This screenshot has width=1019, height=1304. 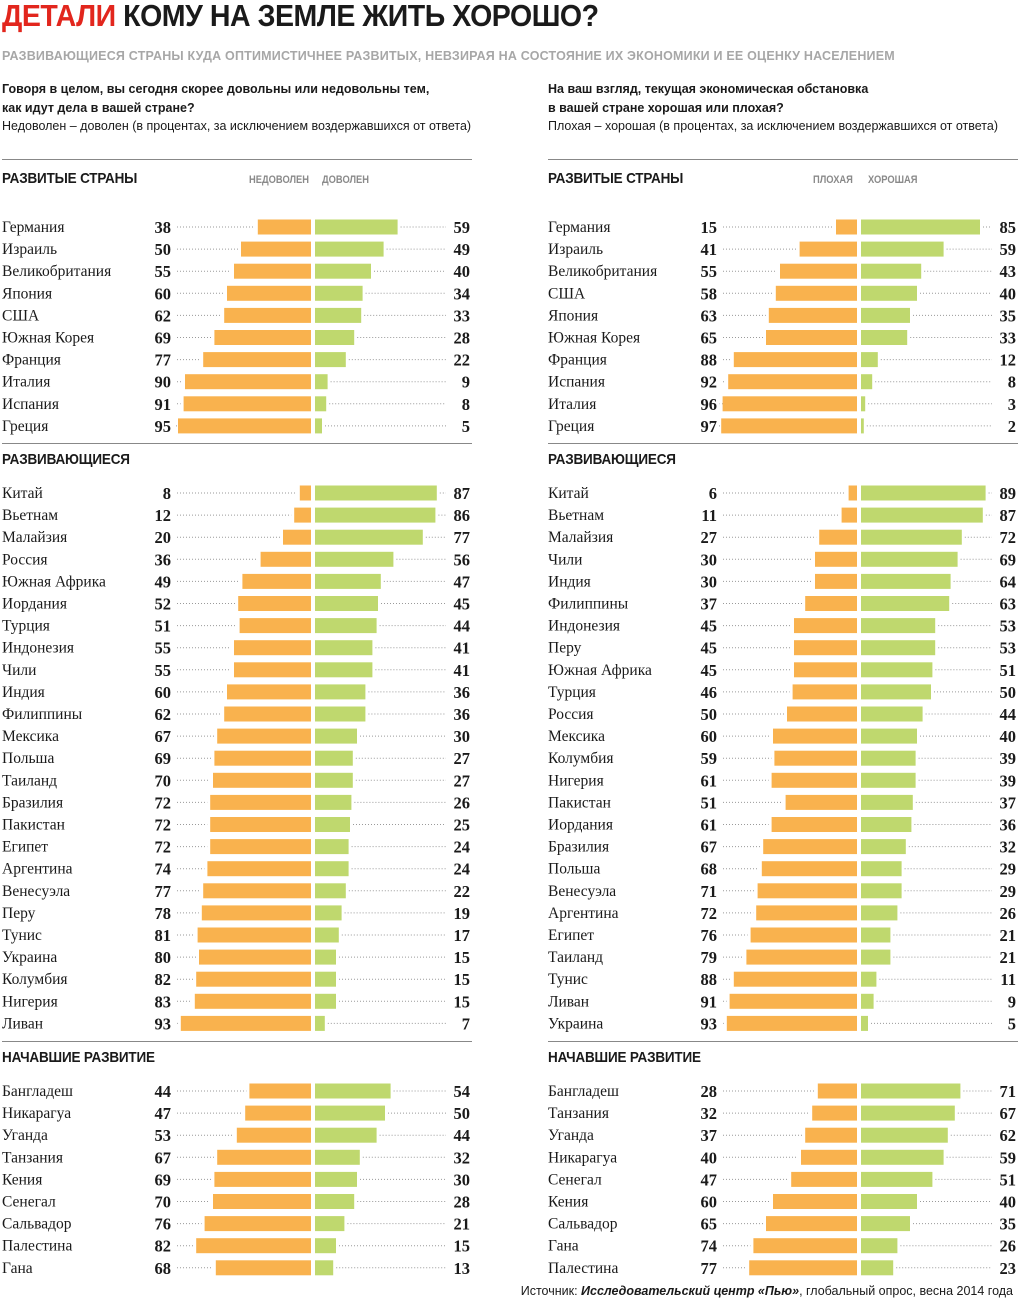 What do you see at coordinates (583, 913) in the screenshot?
I see `country-label: Аргентина` at bounding box center [583, 913].